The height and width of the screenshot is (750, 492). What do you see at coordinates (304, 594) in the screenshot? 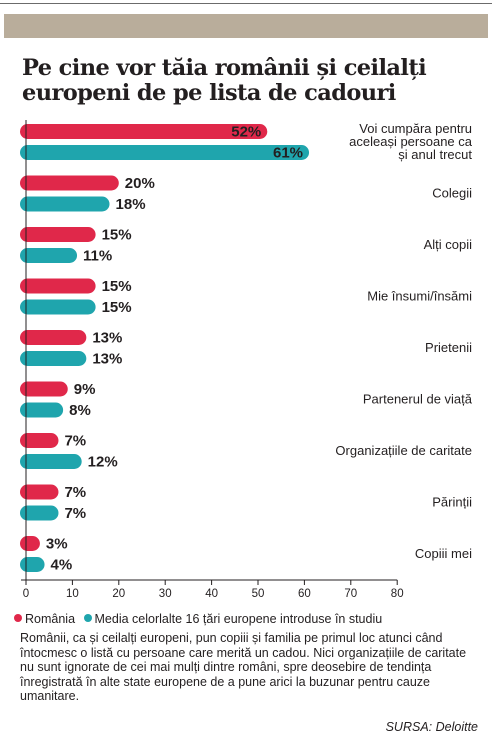
I see `x-tick-label: 60` at bounding box center [304, 594].